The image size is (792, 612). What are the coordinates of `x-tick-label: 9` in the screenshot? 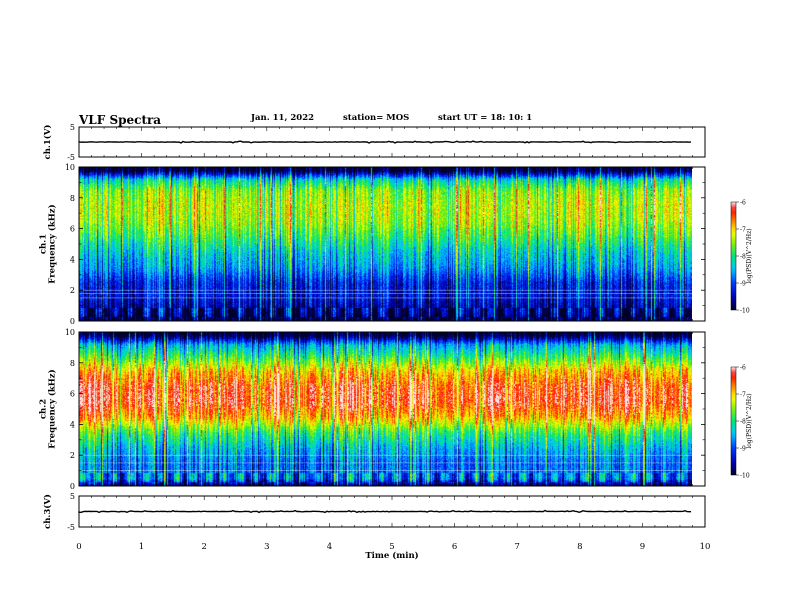 It's located at (642, 547).